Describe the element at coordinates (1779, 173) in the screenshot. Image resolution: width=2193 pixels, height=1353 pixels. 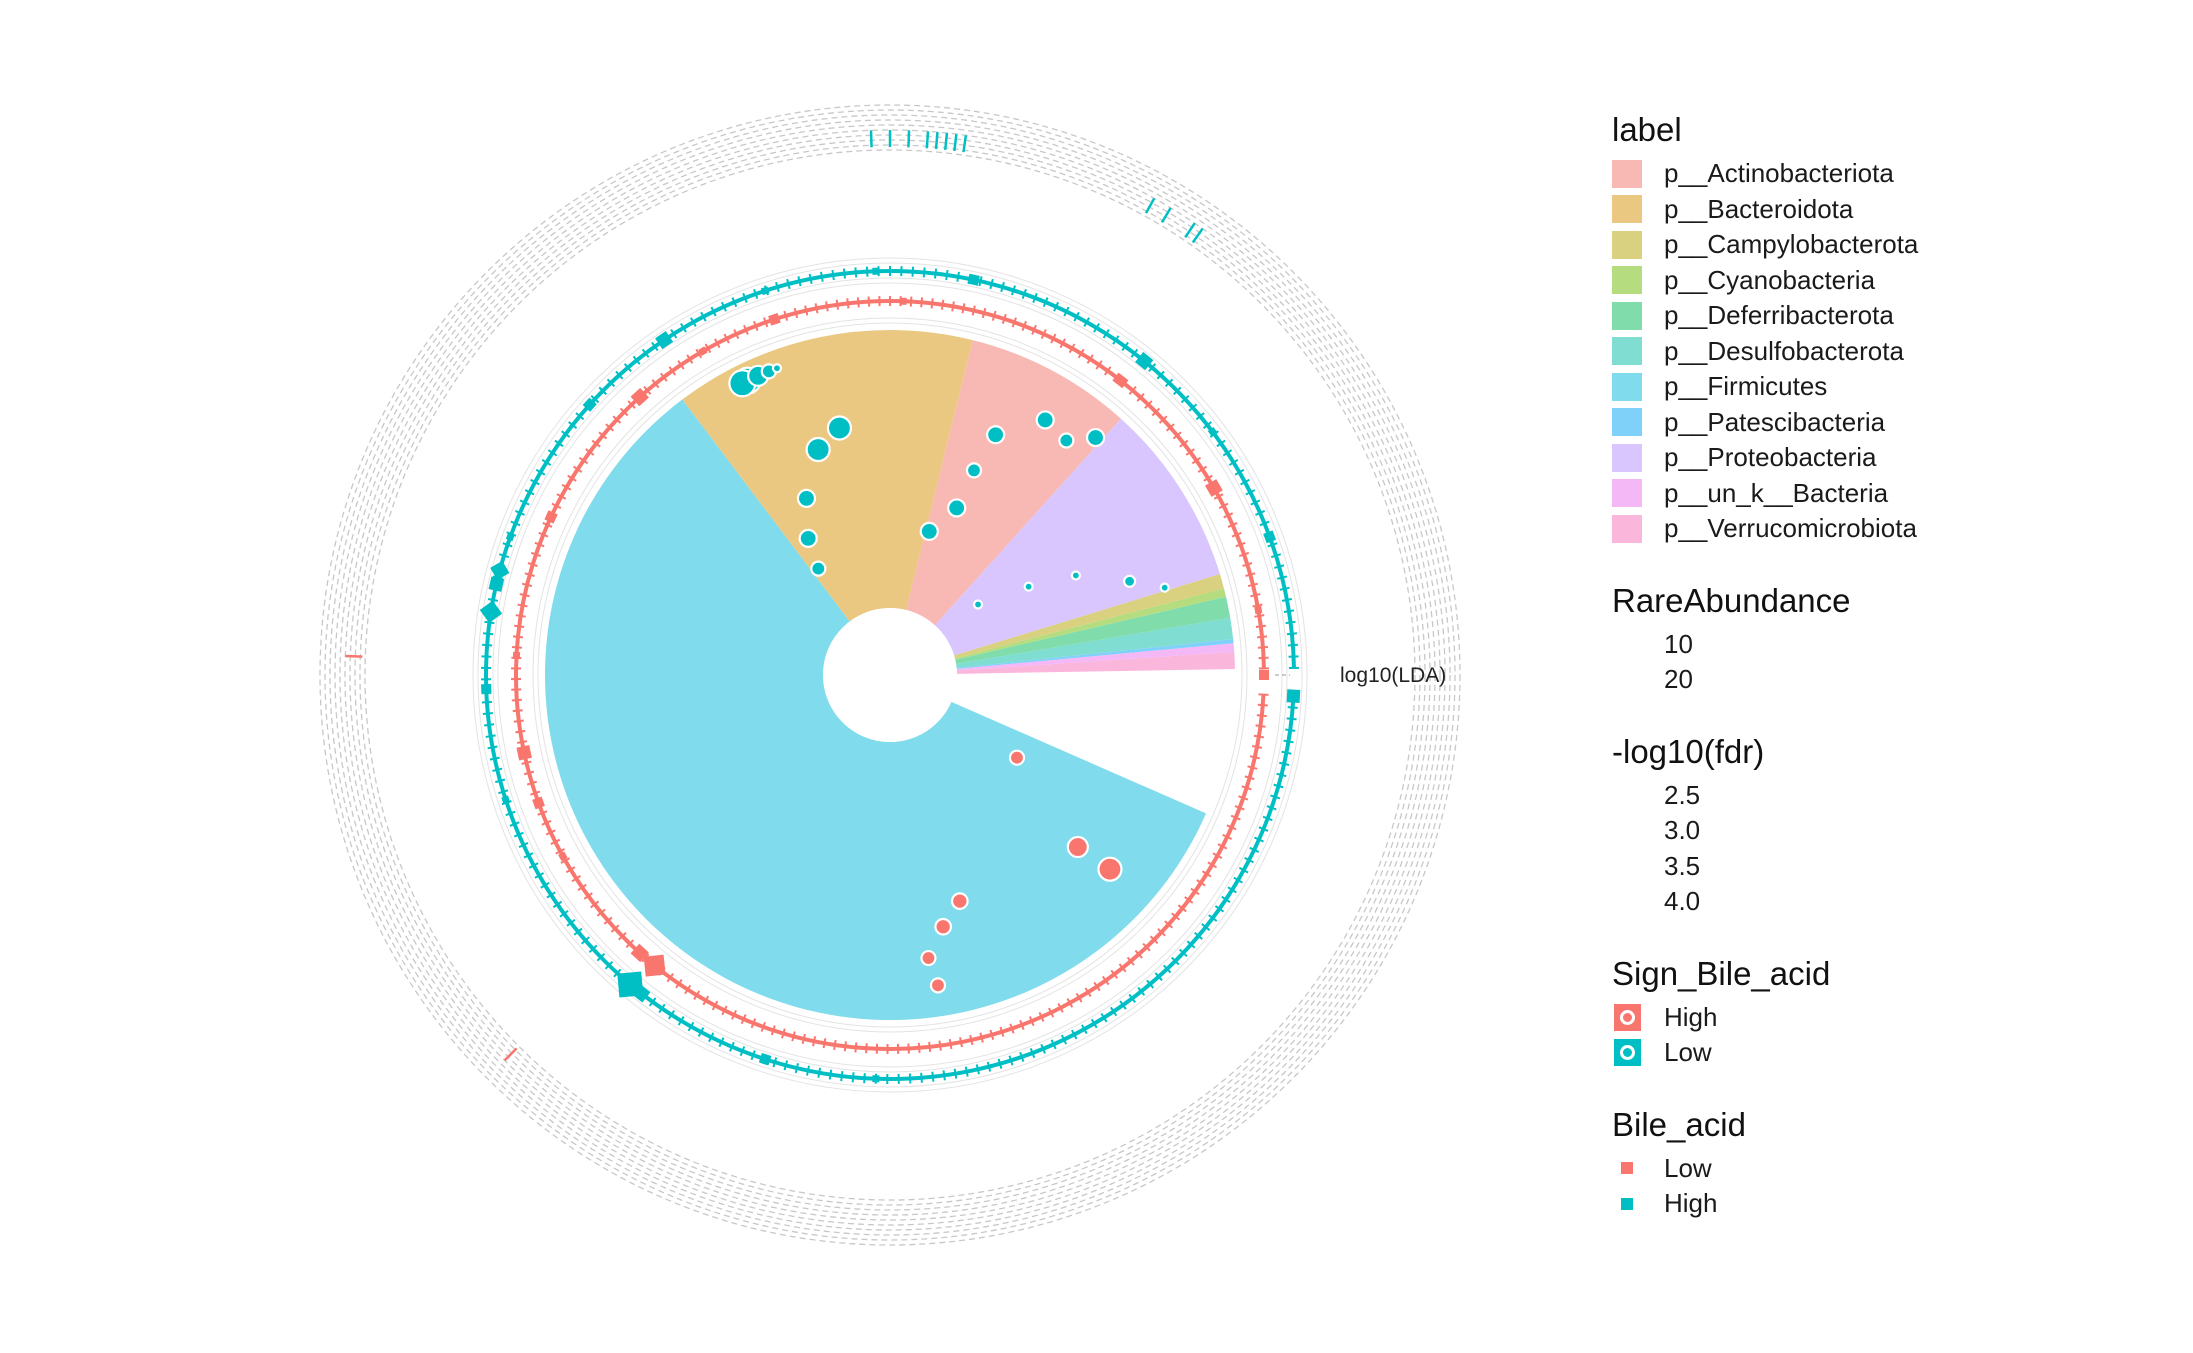
I see `legend-item-label: p__Actinobacteriota` at that location.